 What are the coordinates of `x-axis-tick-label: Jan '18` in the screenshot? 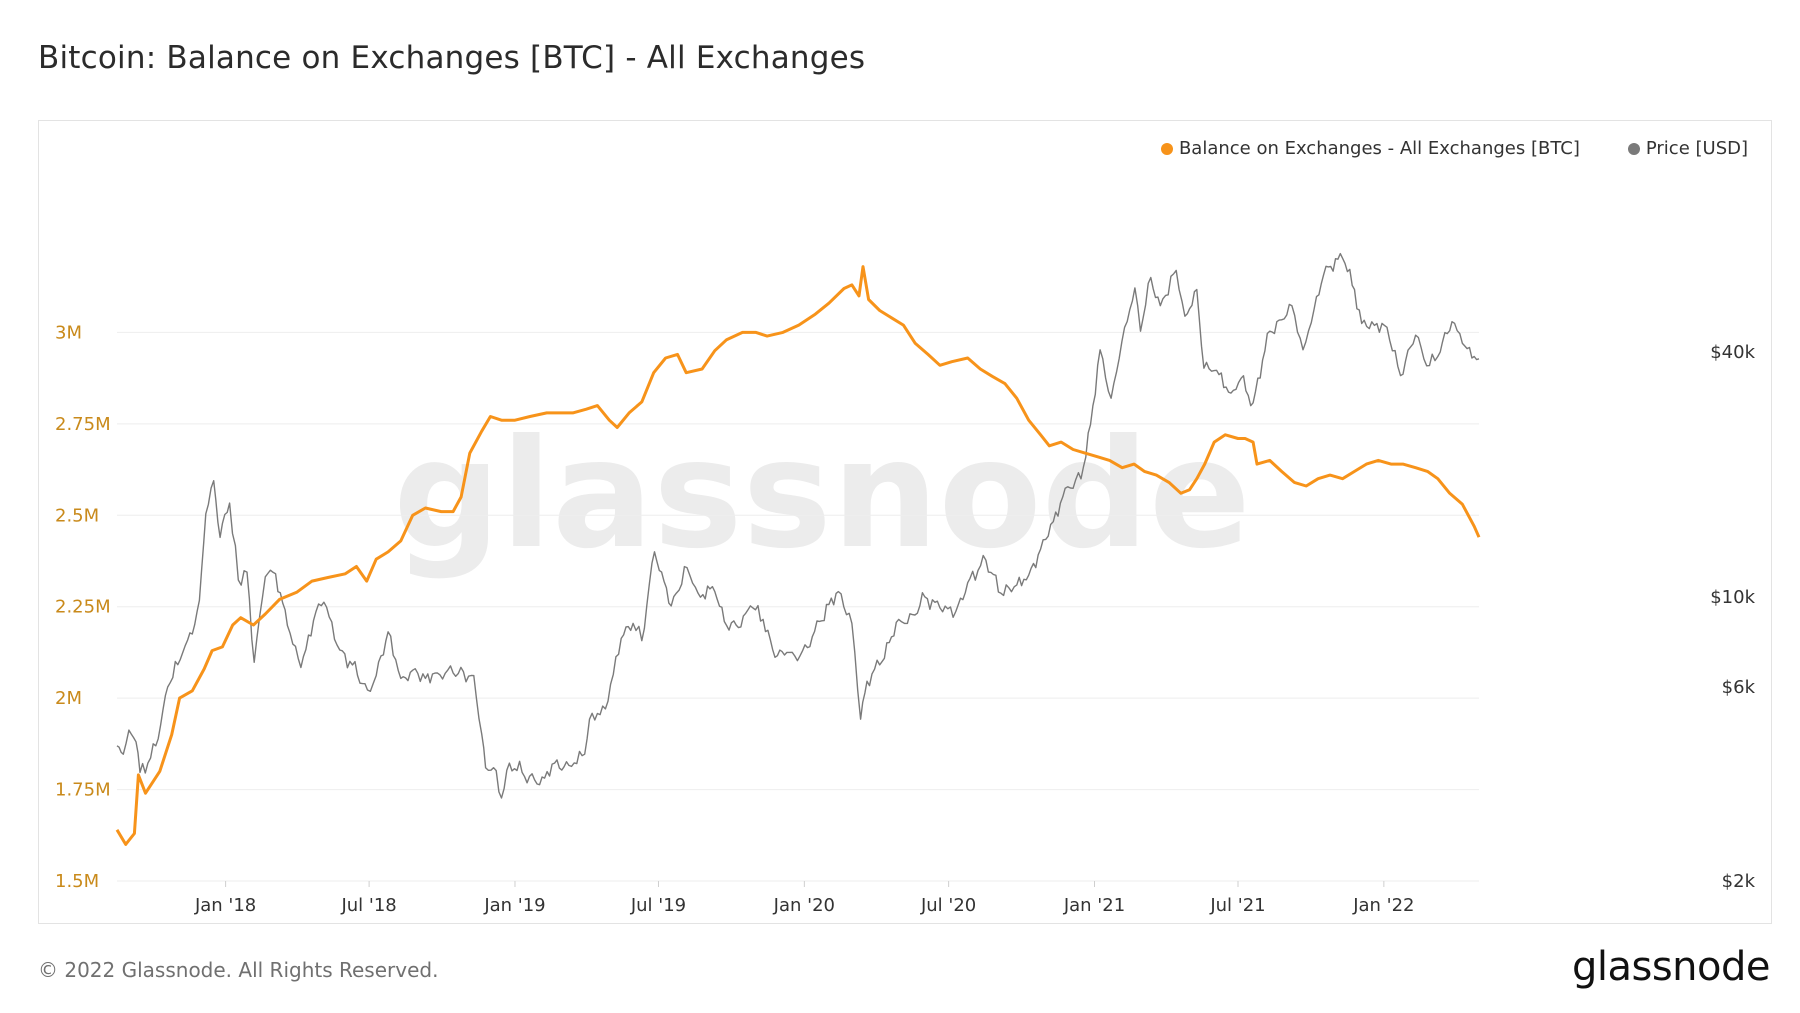 It's located at (225, 905).